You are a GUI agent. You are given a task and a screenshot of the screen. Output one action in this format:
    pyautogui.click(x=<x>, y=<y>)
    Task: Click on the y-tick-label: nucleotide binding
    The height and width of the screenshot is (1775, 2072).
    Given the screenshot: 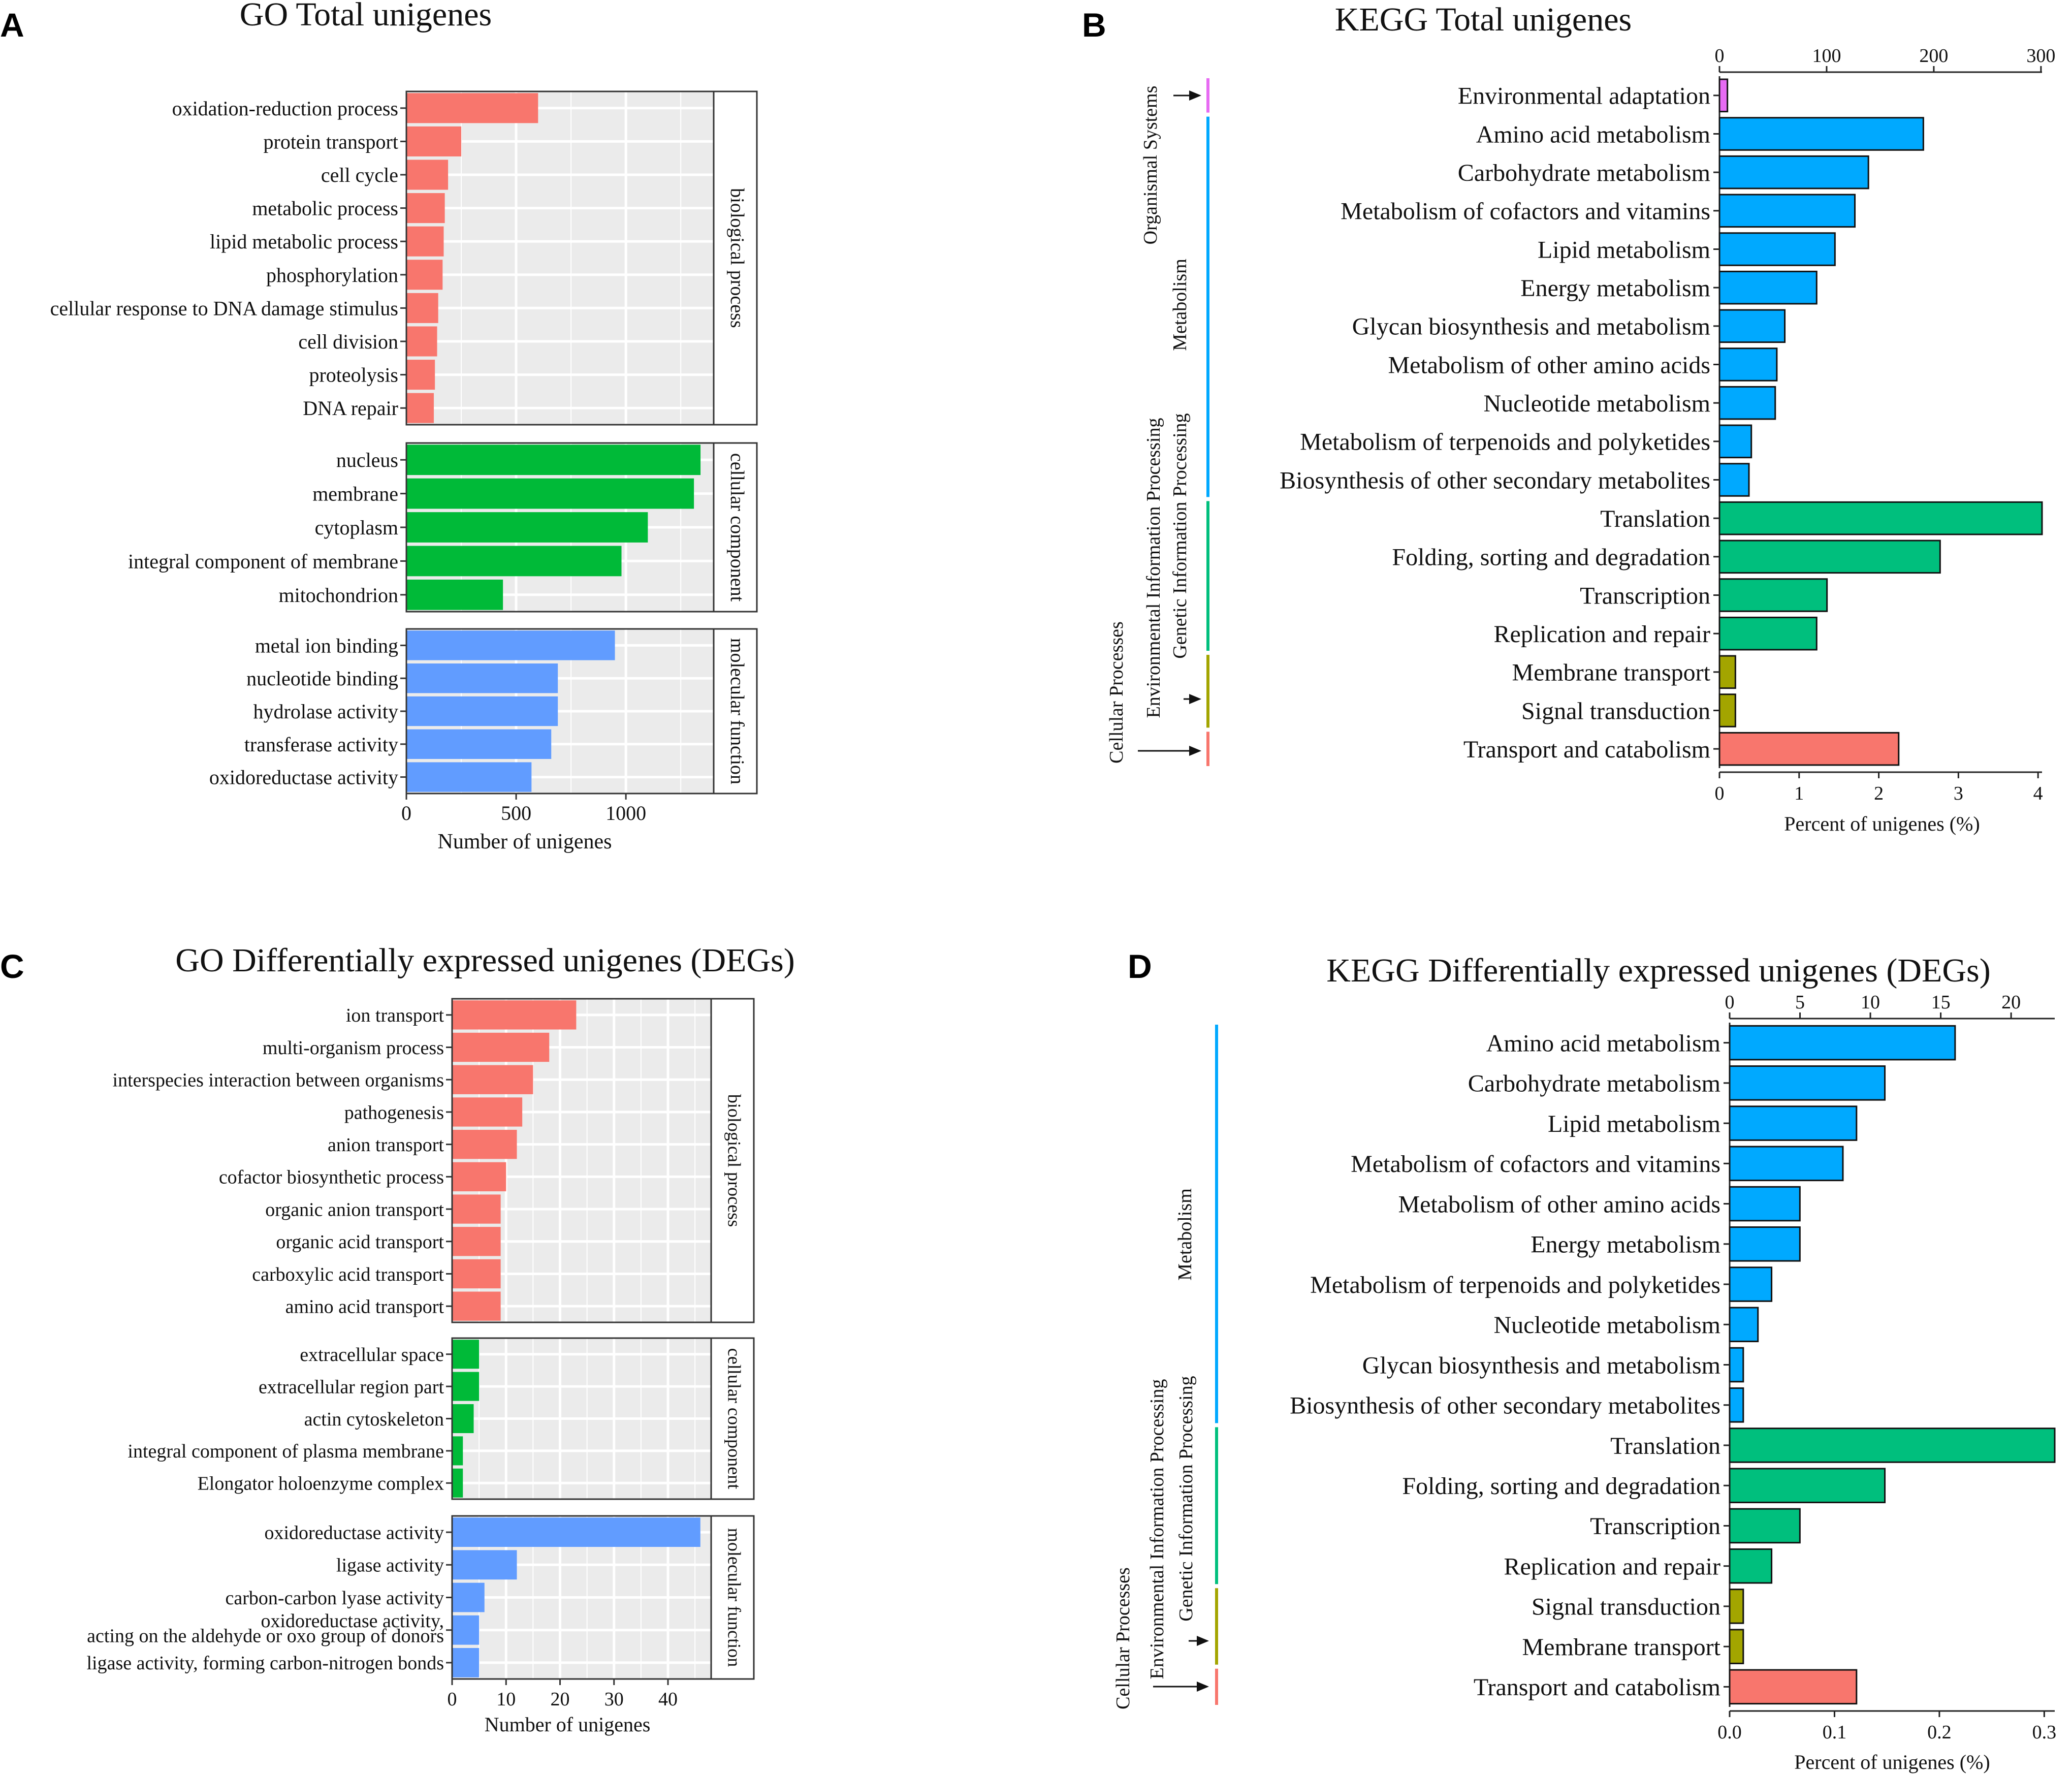 What is the action you would take?
    pyautogui.click(x=322, y=678)
    